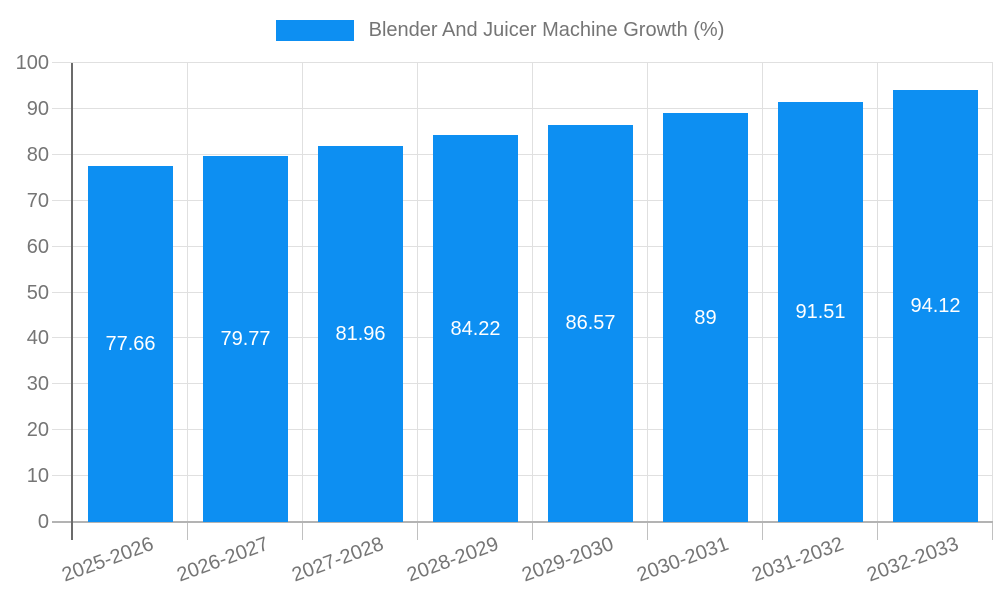  What do you see at coordinates (37, 154) in the screenshot?
I see `y-tick-label: 80` at bounding box center [37, 154].